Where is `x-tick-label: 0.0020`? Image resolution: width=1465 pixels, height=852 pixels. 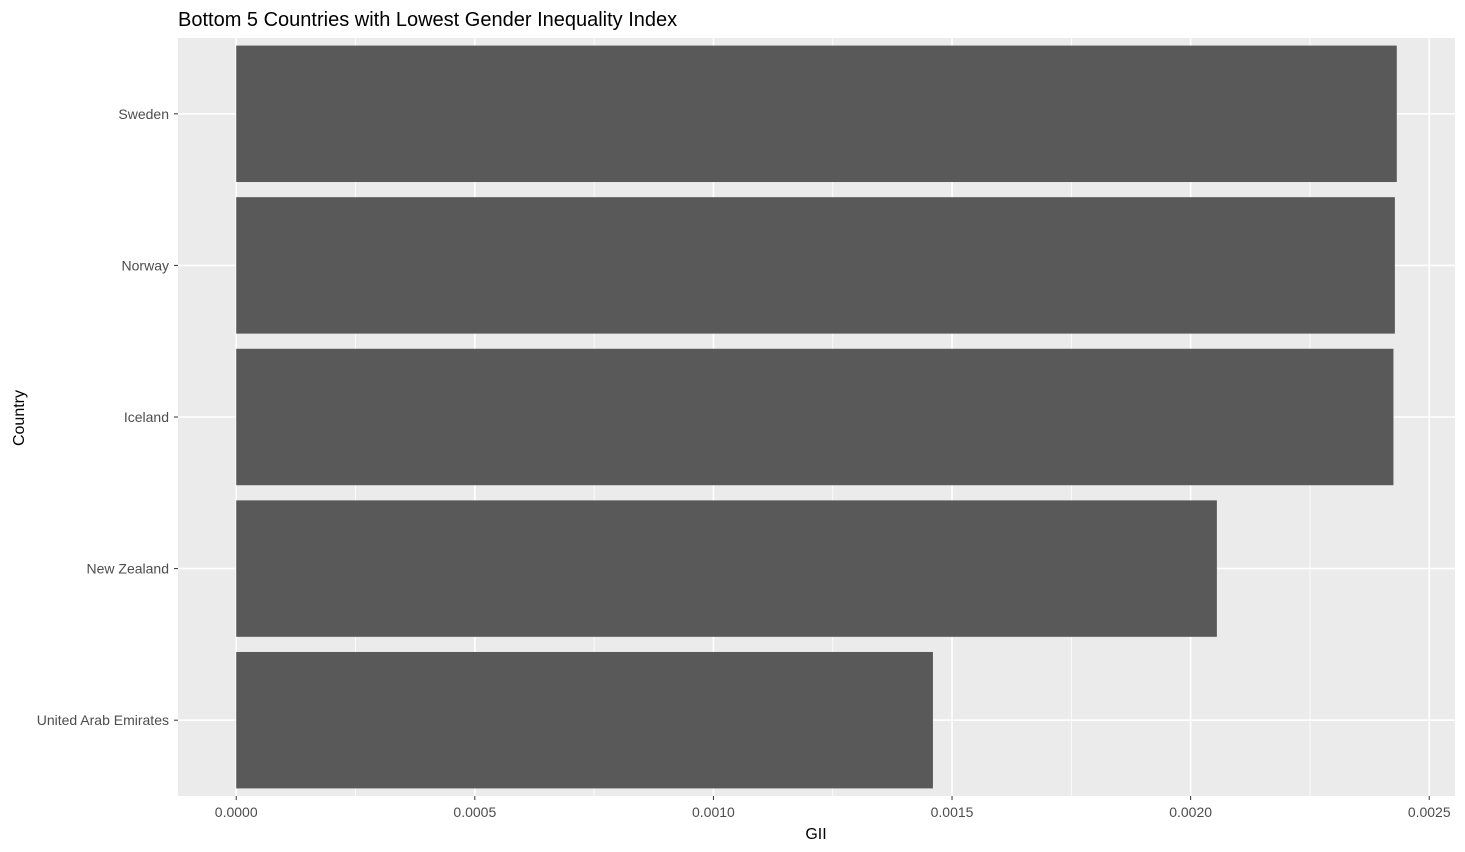
x-tick-label: 0.0020 is located at coordinates (1190, 812).